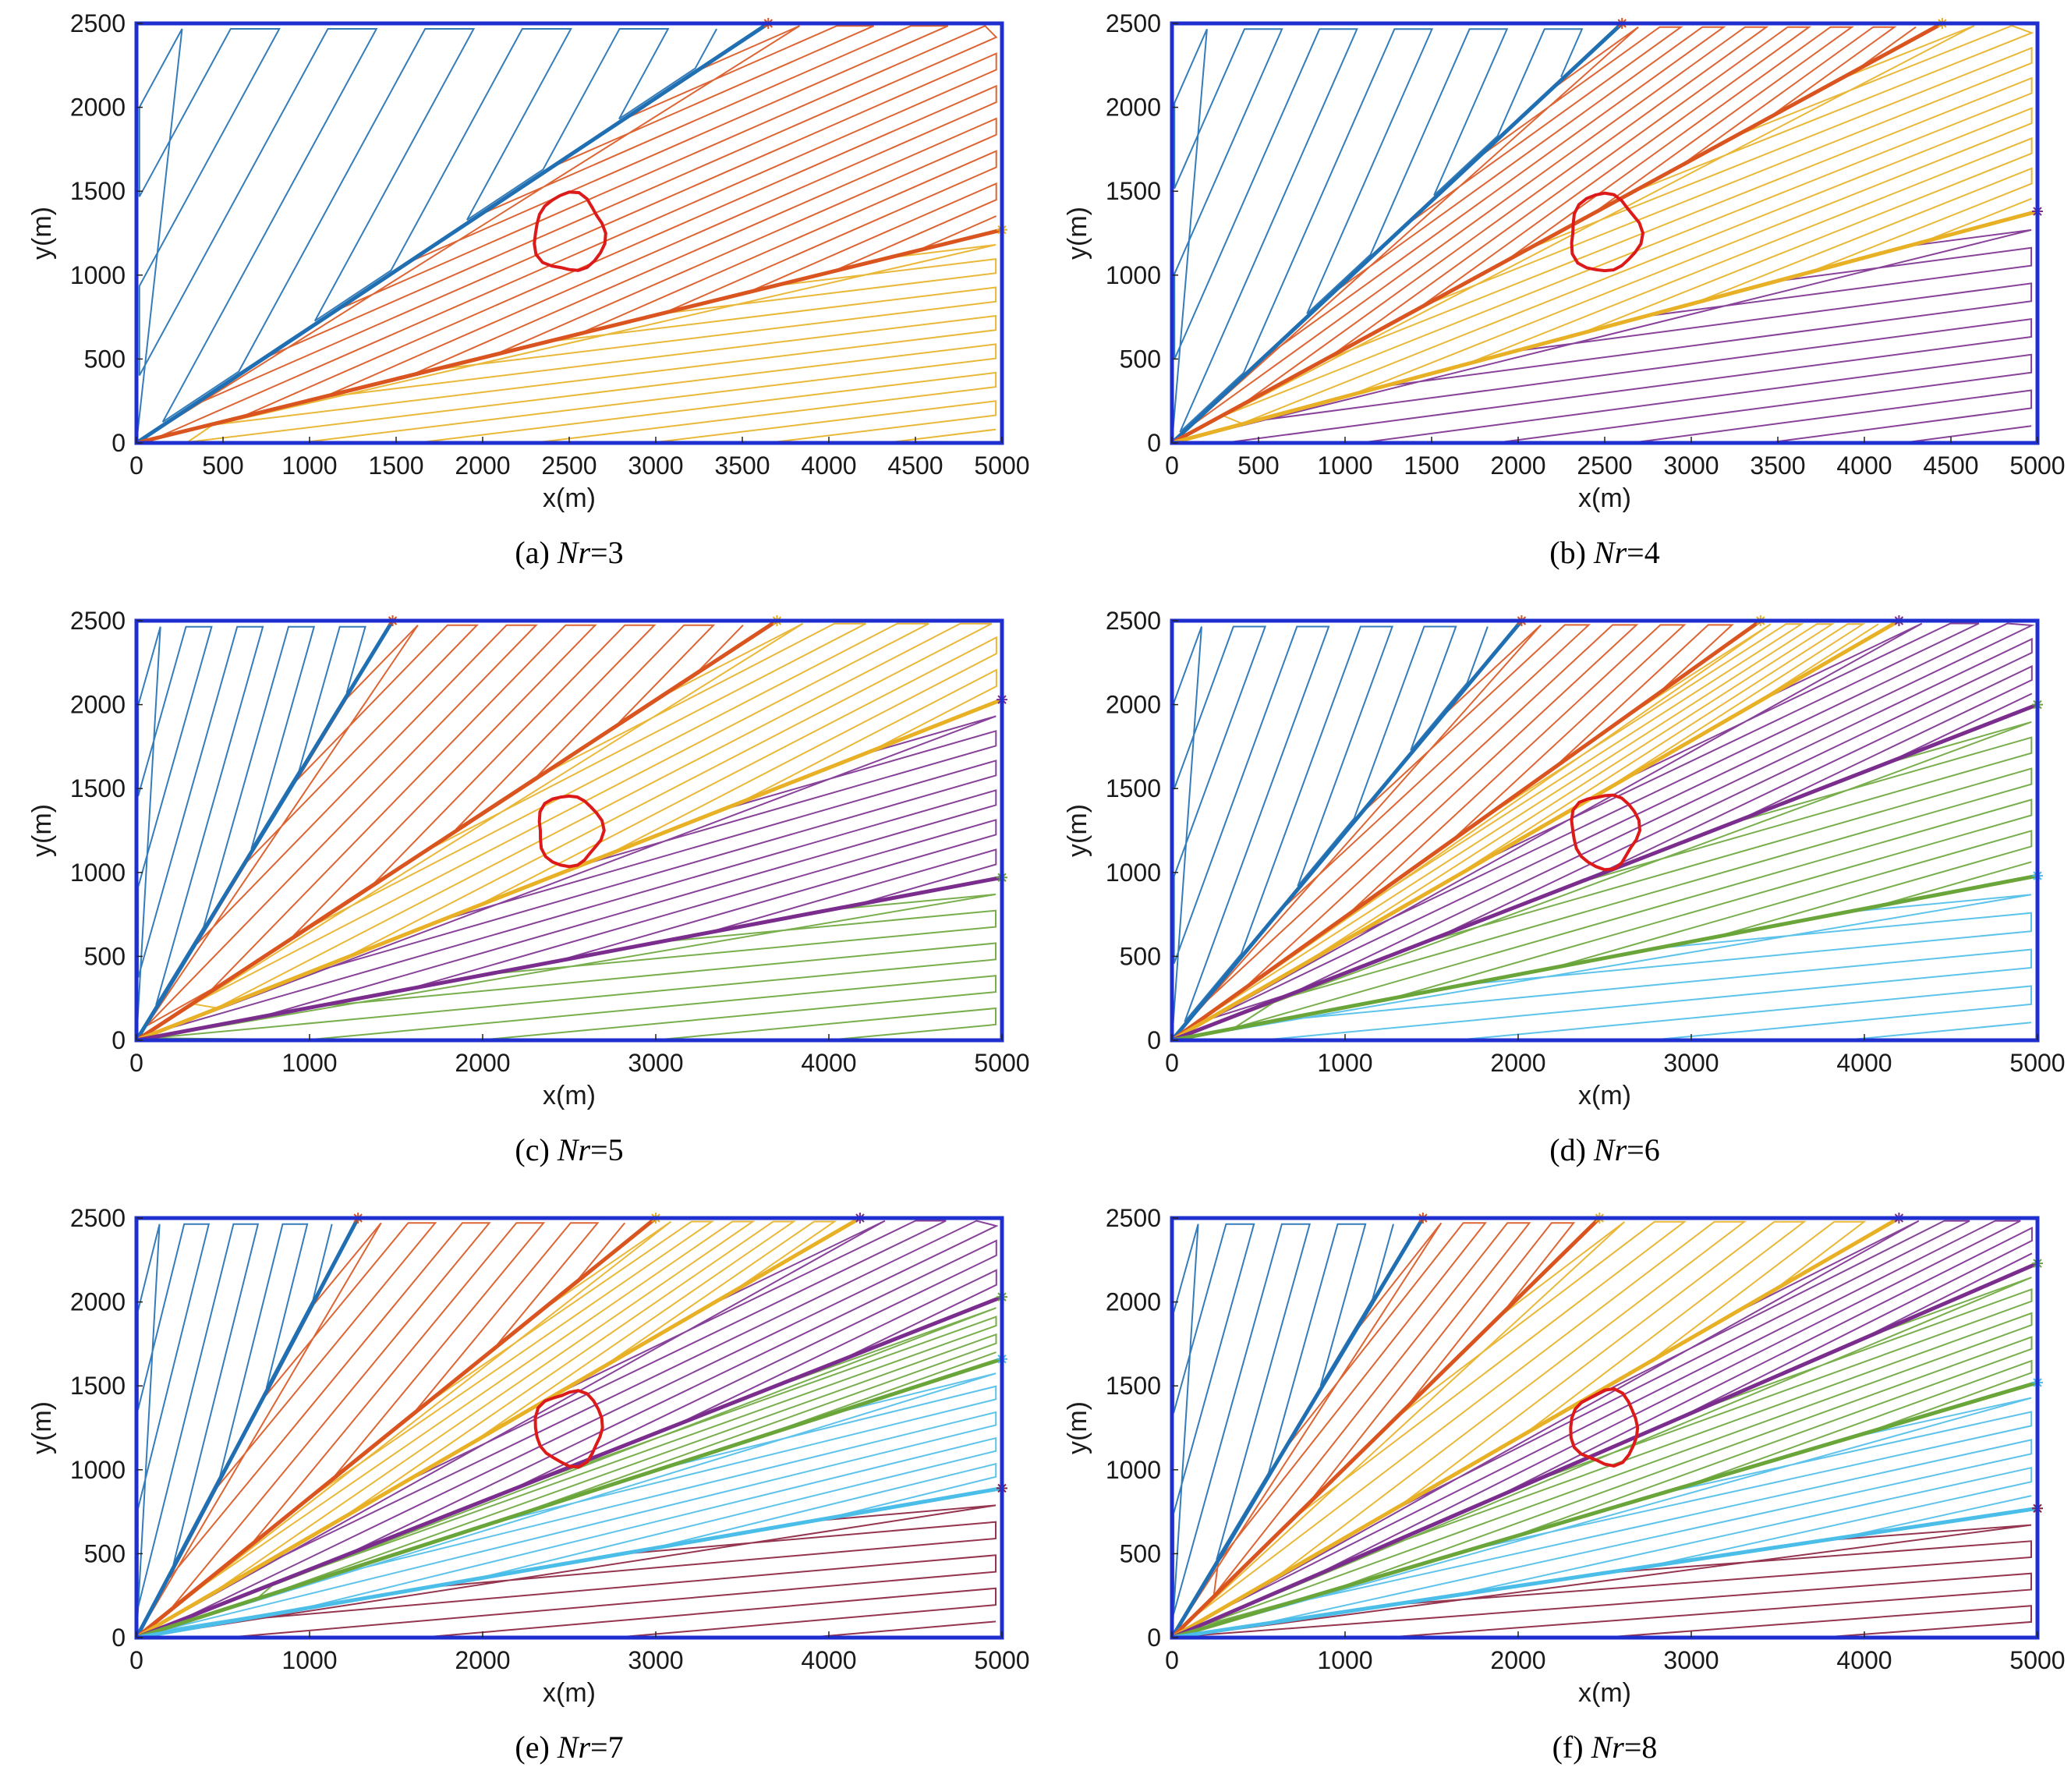  I want to click on x-tick-label: 2500, so click(569, 466).